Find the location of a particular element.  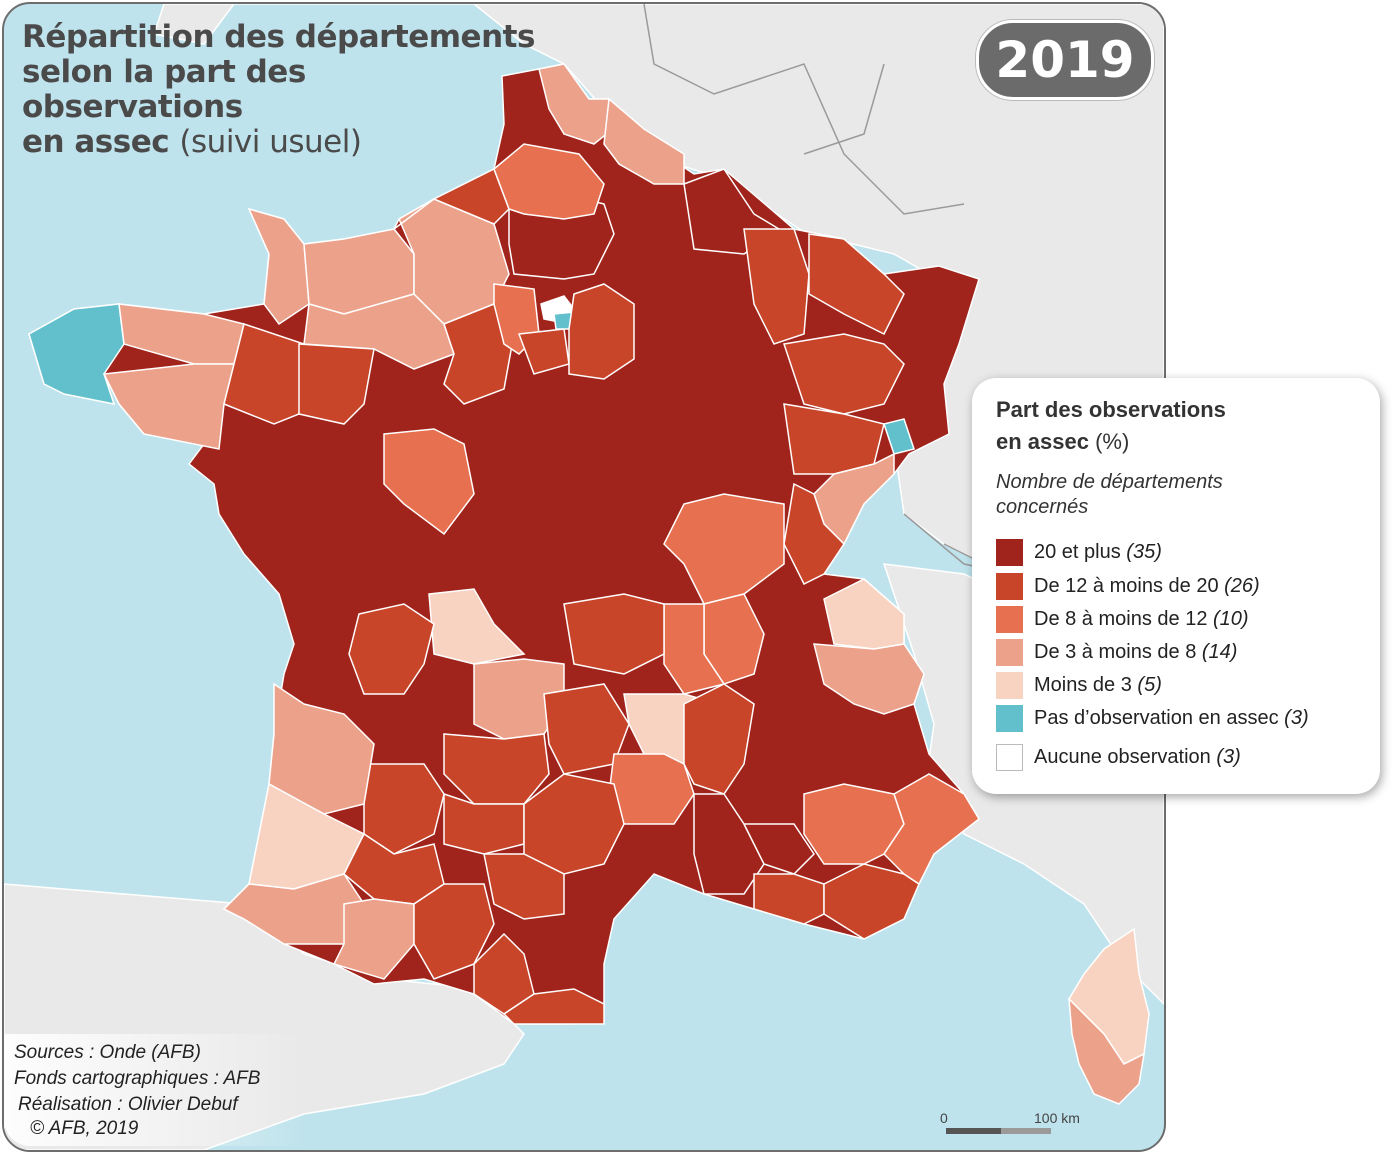

dept-vosges is located at coordinates (844, 374).